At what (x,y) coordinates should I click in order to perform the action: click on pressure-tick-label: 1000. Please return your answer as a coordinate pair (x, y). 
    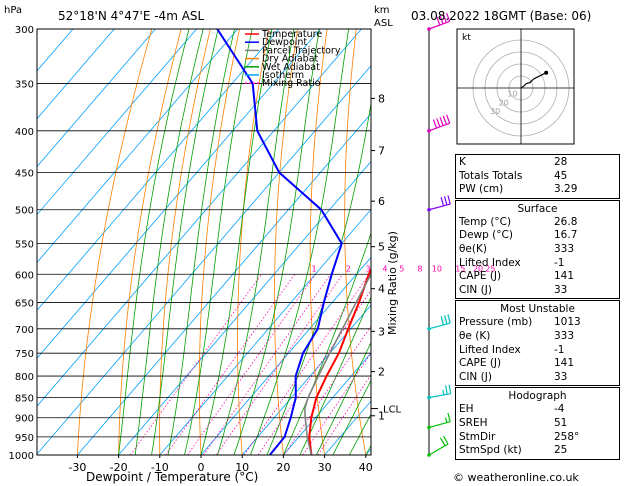
    Looking at the image, I should click on (21, 456).